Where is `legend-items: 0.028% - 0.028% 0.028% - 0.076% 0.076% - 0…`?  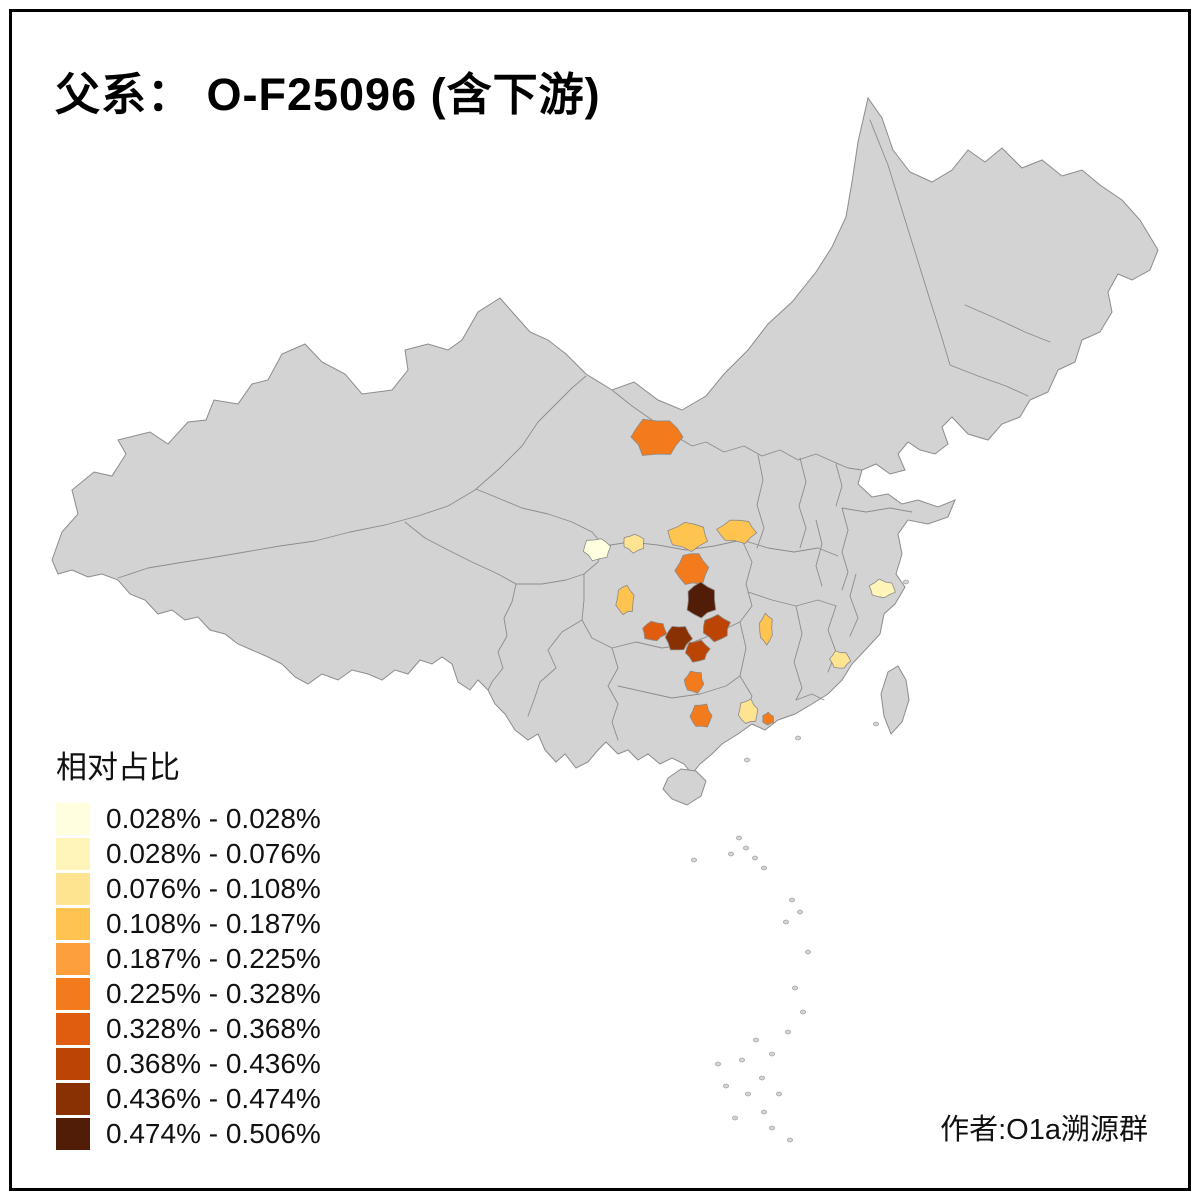 legend-items: 0.028% - 0.028% 0.028% - 0.076% 0.076% - 0… is located at coordinates (188, 976).